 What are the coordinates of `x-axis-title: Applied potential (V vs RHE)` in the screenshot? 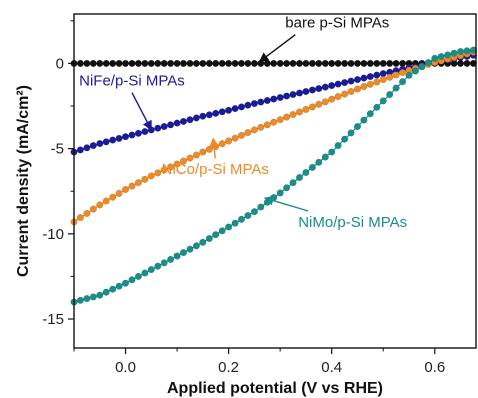 It's located at (275, 388).